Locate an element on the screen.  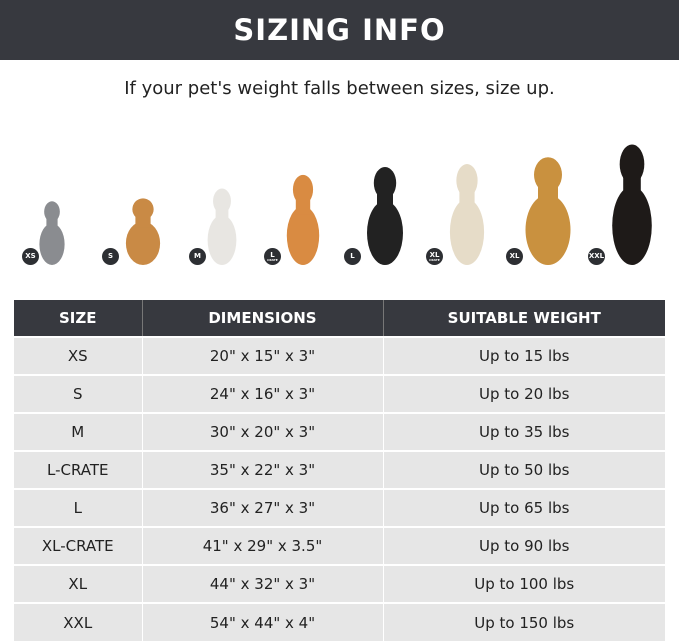
pomeranian-image is located at coordinates (143, 231).